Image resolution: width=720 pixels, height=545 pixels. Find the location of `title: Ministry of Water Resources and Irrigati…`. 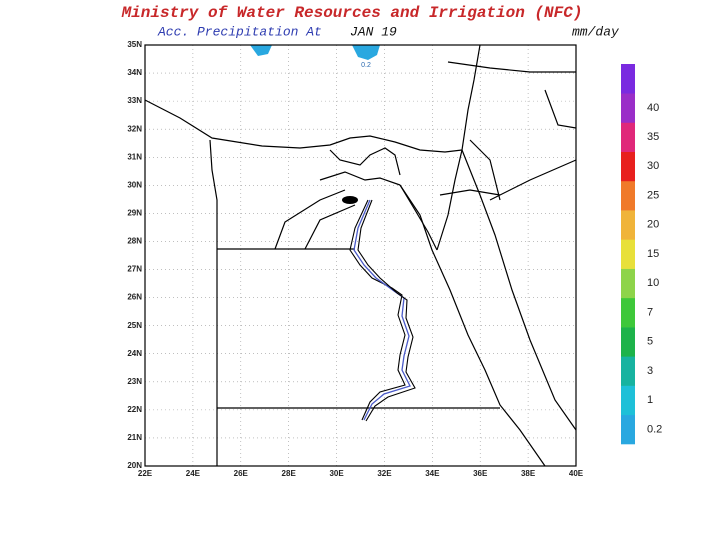

title: Ministry of Water Resources and Irrigati… is located at coordinates (352, 13).